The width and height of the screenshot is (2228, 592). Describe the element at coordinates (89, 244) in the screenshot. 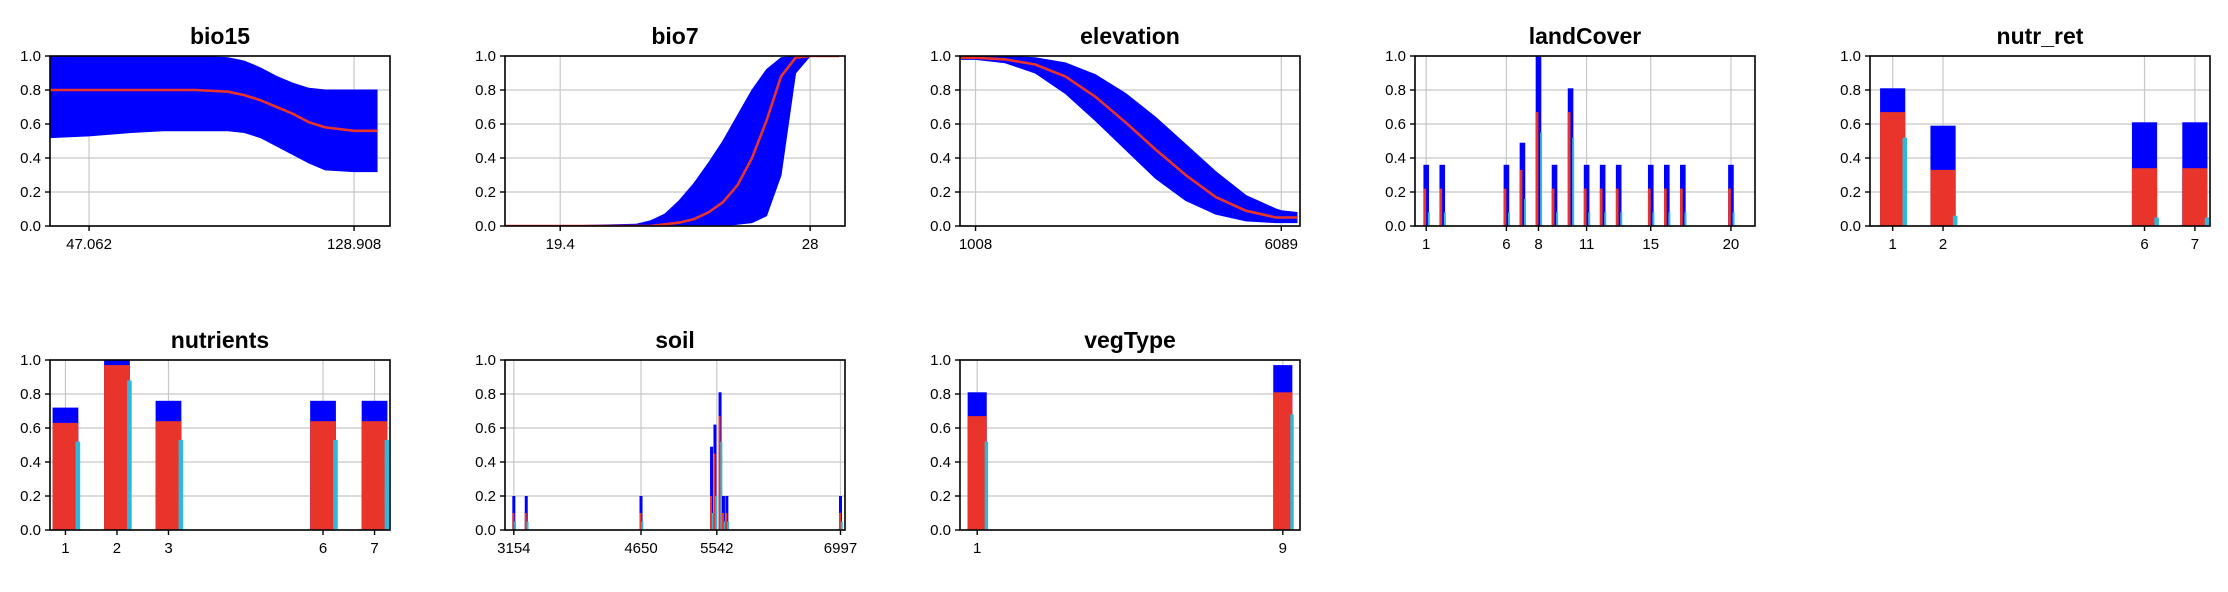

I see `x-tick-label: 47.062` at that location.